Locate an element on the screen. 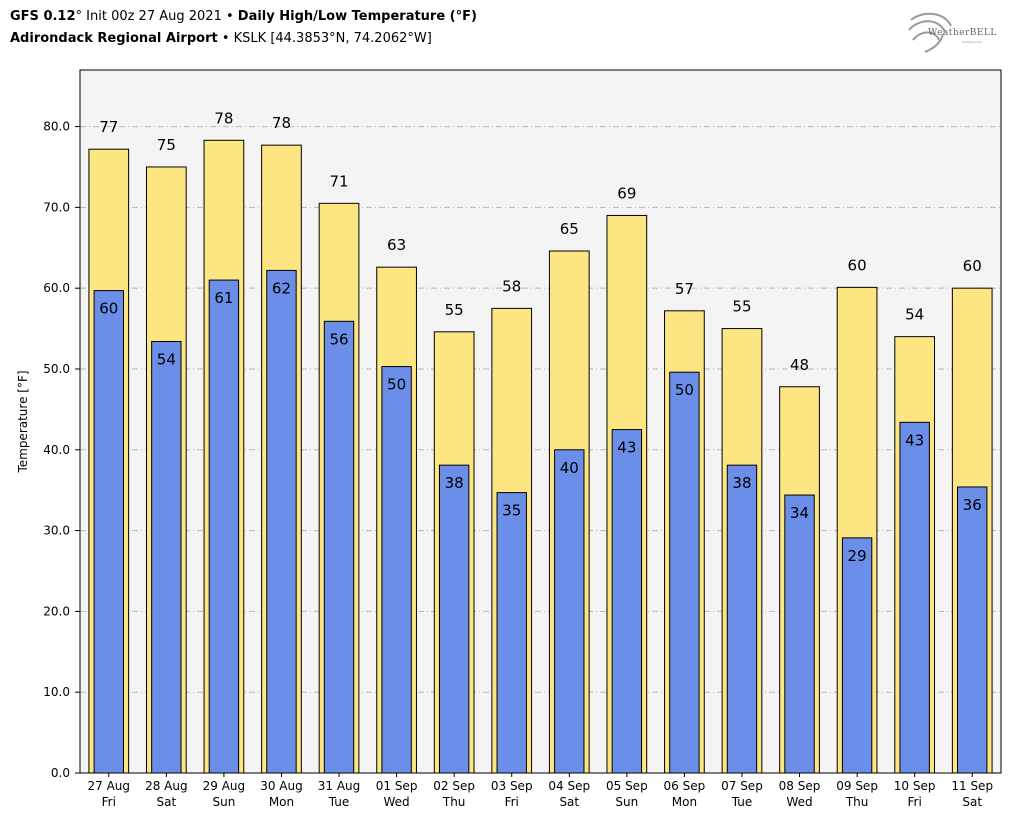  high-value-label: 75 is located at coordinates (166, 145).